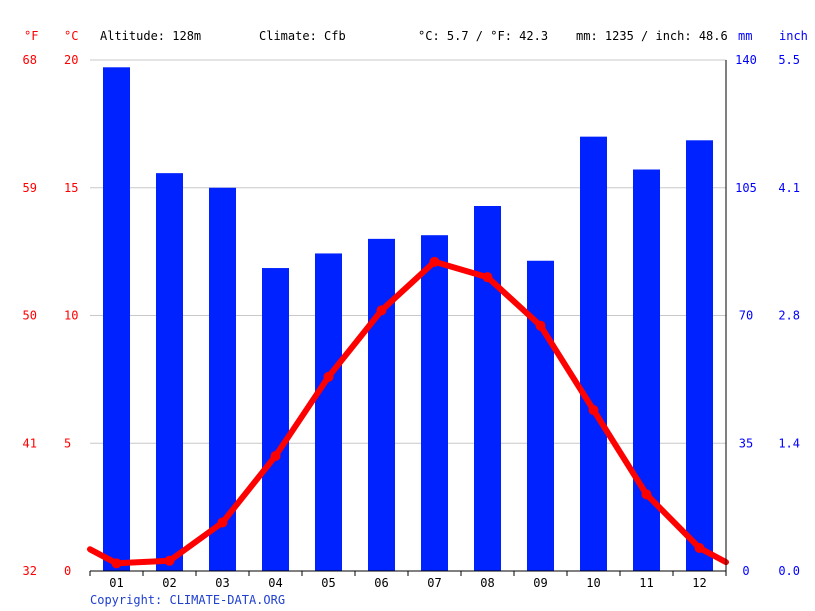 The width and height of the screenshot is (815, 611). Describe the element at coordinates (434, 583) in the screenshot. I see `x-tick-label: 07` at that location.